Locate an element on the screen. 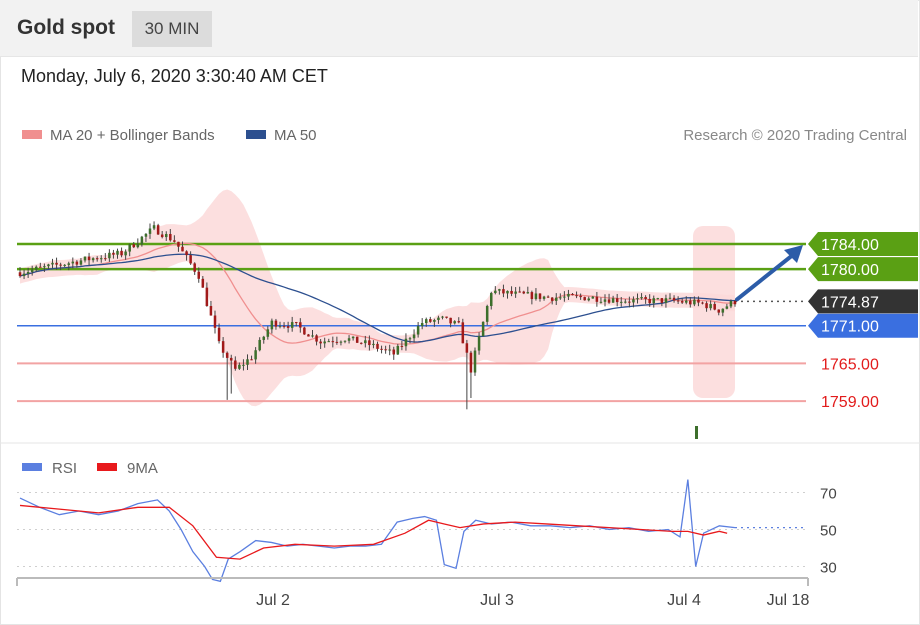 The height and width of the screenshot is (625, 920). ma50-legend-label: MA 50 is located at coordinates (295, 135).